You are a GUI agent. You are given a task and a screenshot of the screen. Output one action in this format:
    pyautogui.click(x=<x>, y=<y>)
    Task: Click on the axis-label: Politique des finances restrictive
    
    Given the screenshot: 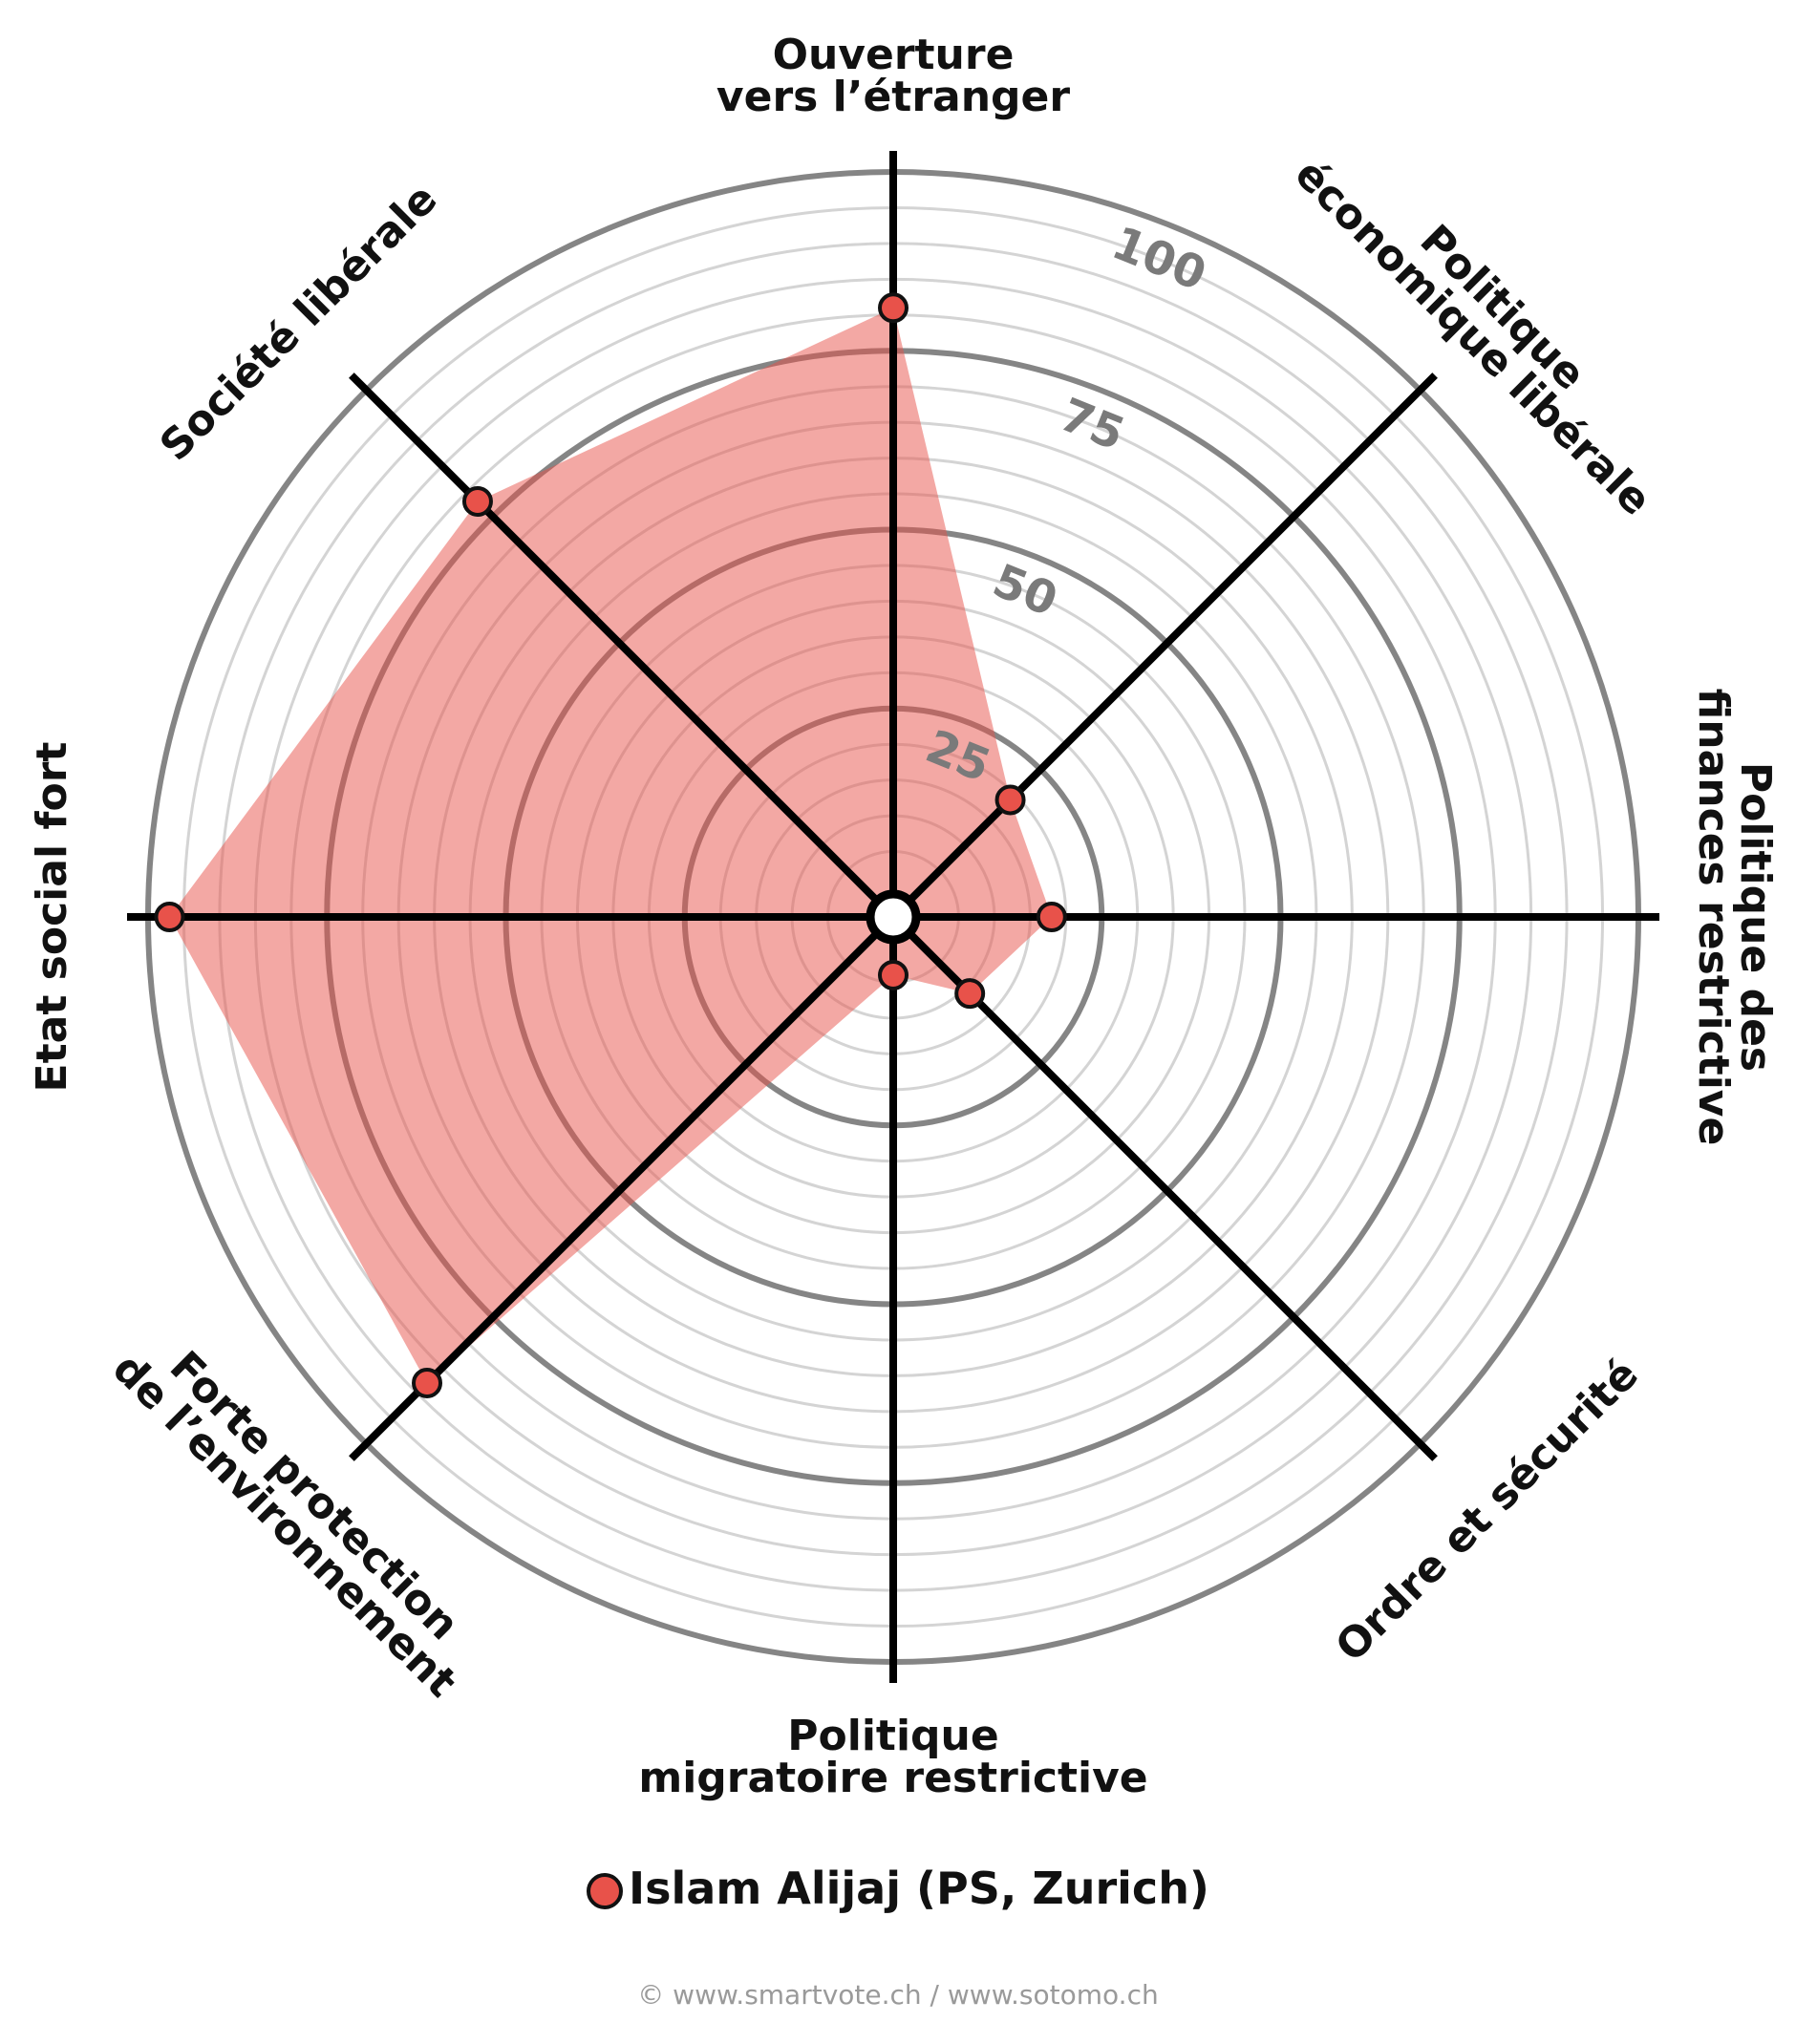 What is the action you would take?
    pyautogui.click(x=1735, y=917)
    